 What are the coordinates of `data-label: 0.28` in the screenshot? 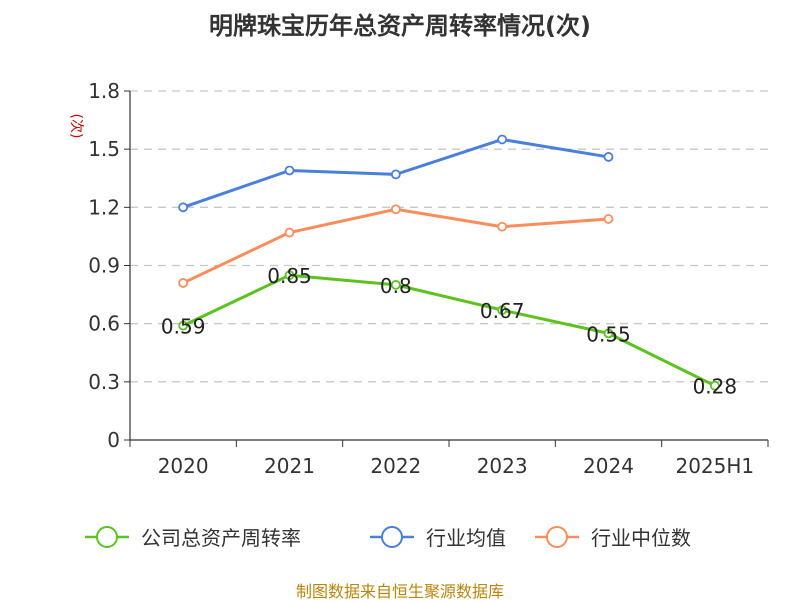 It's located at (715, 387).